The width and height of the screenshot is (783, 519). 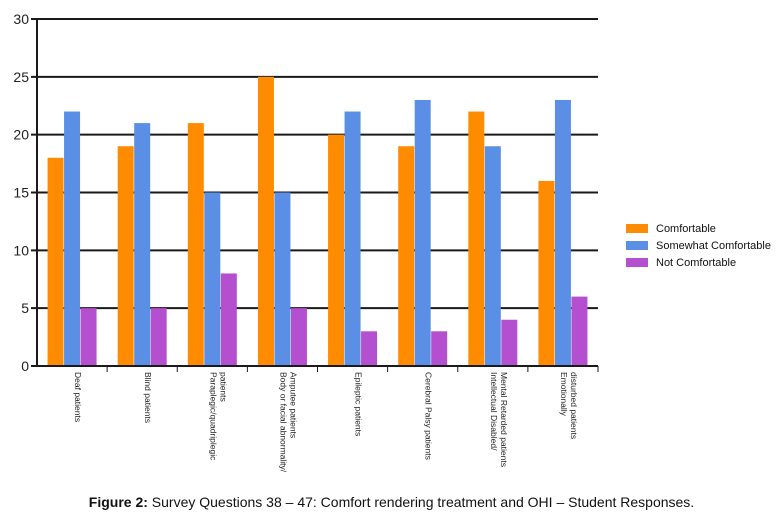 What do you see at coordinates (21, 77) in the screenshot?
I see `y-tick-label: 25` at bounding box center [21, 77].